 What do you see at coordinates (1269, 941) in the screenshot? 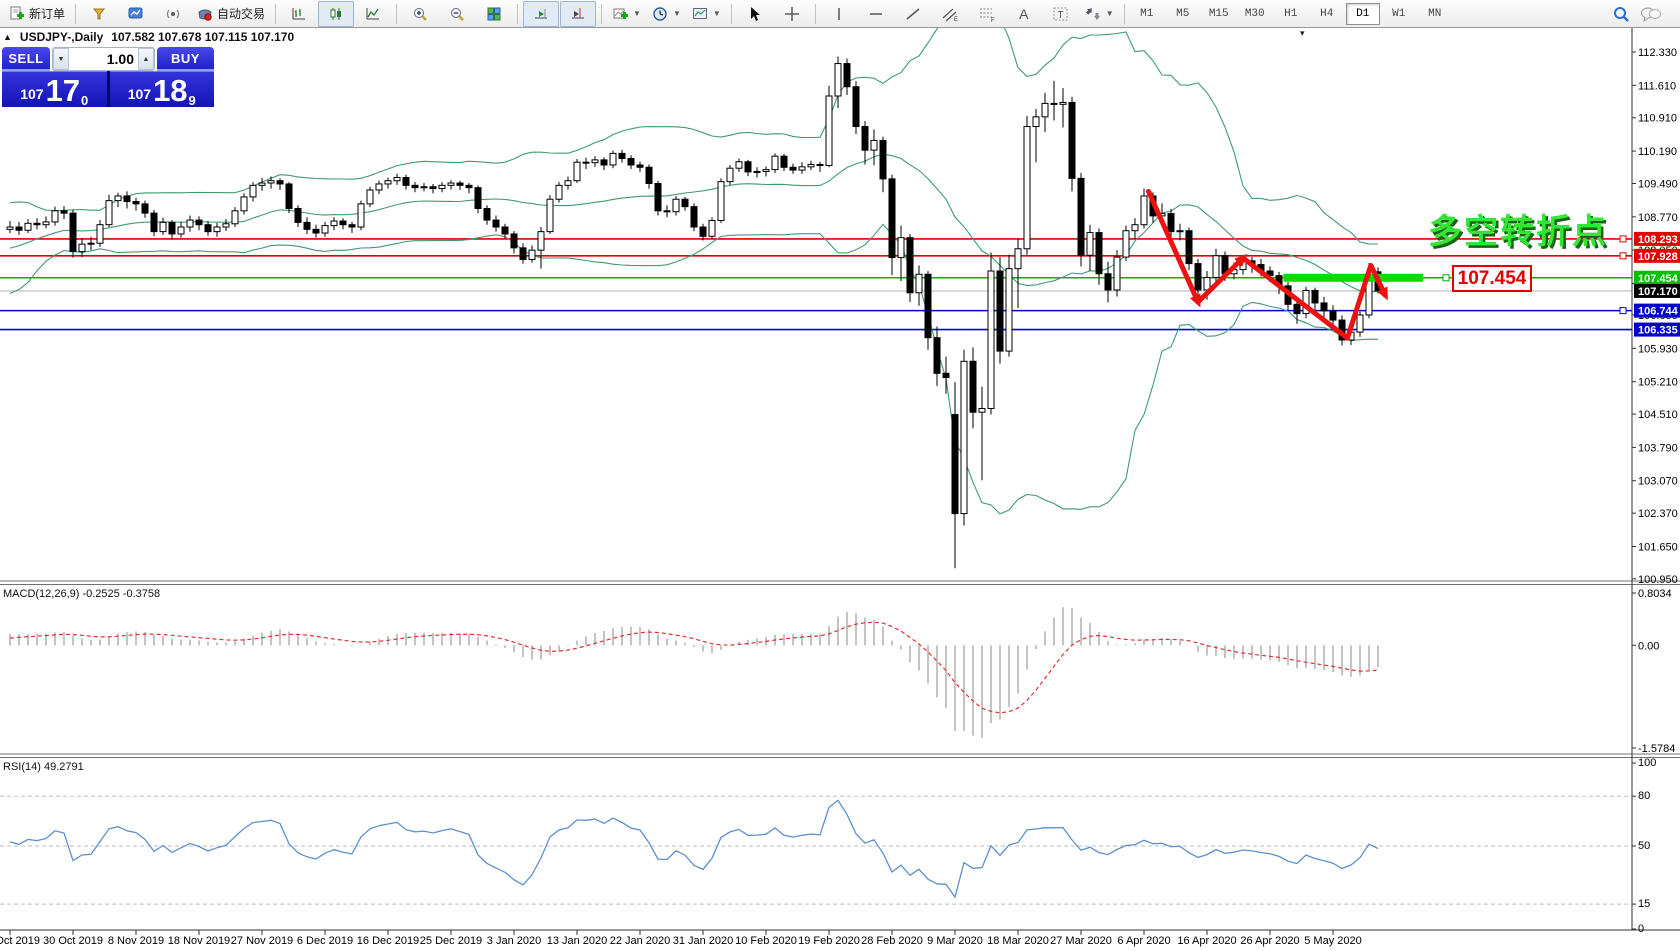
I see `svg-text: 26 Apr 2020` at bounding box center [1269, 941].